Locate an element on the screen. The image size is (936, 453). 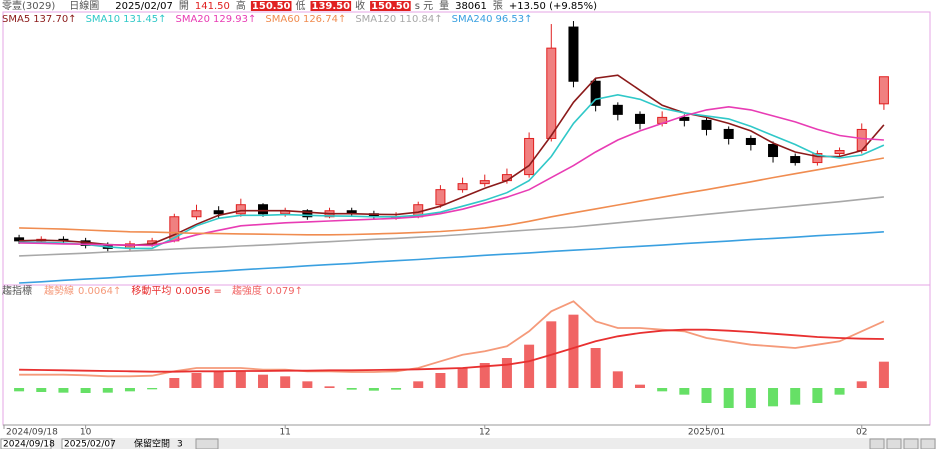
legend-name: SMA240 is located at coordinates (472, 19).